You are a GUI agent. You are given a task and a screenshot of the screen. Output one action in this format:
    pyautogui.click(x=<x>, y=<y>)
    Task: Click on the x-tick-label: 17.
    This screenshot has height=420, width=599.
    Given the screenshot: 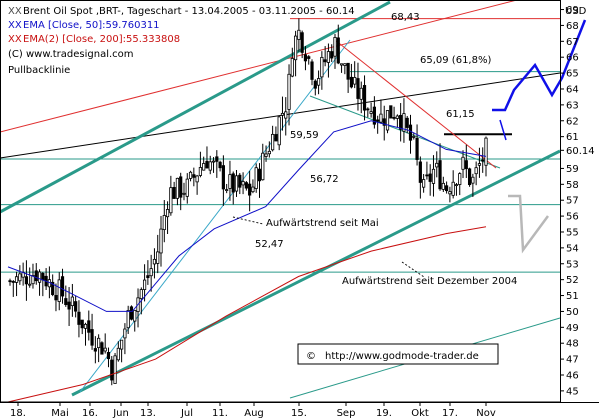 What is the action you would take?
    pyautogui.click(x=450, y=413)
    